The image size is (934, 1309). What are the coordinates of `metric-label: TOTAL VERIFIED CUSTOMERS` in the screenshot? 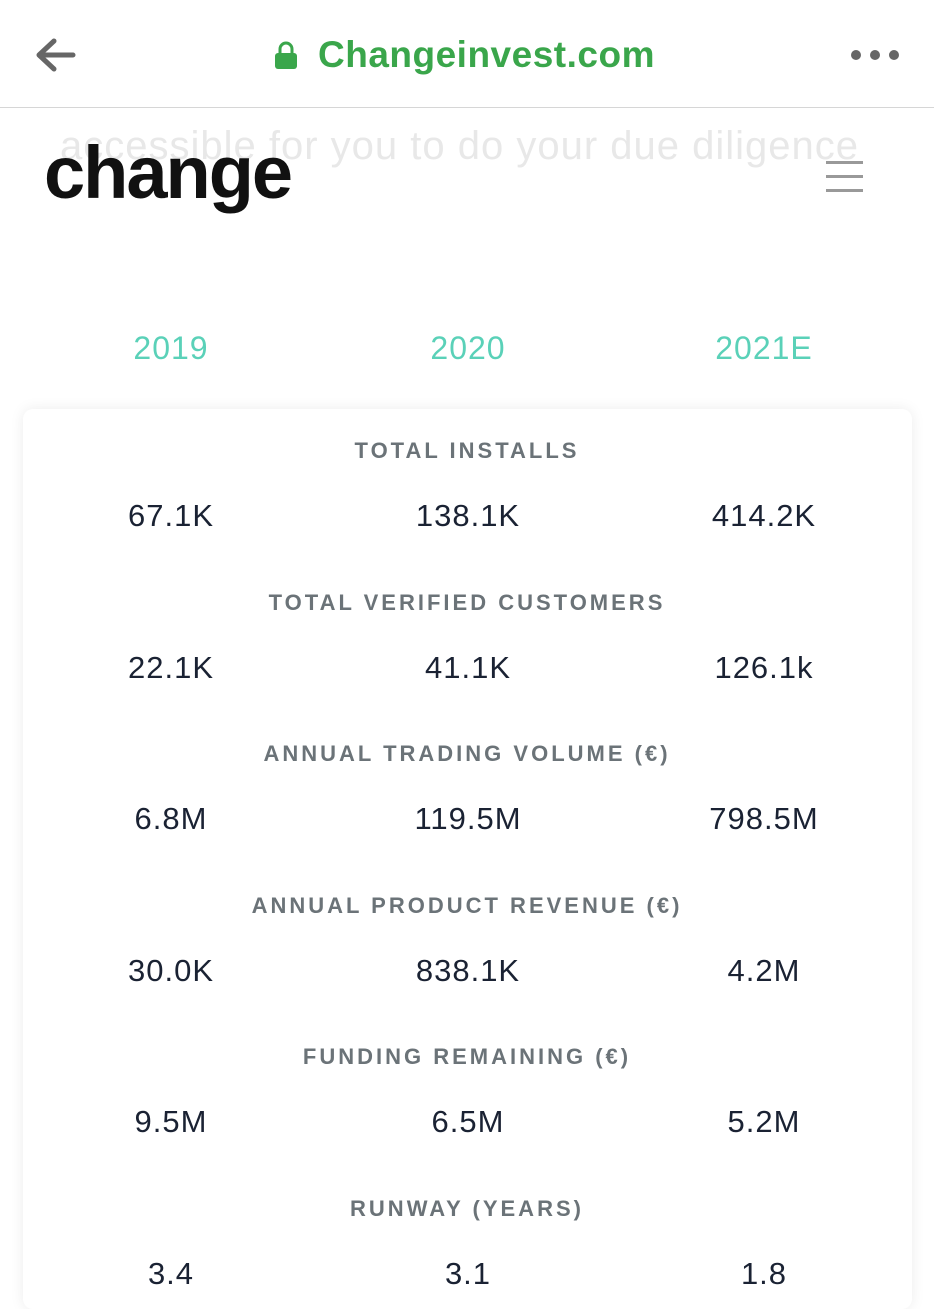 It's located at (467, 602).